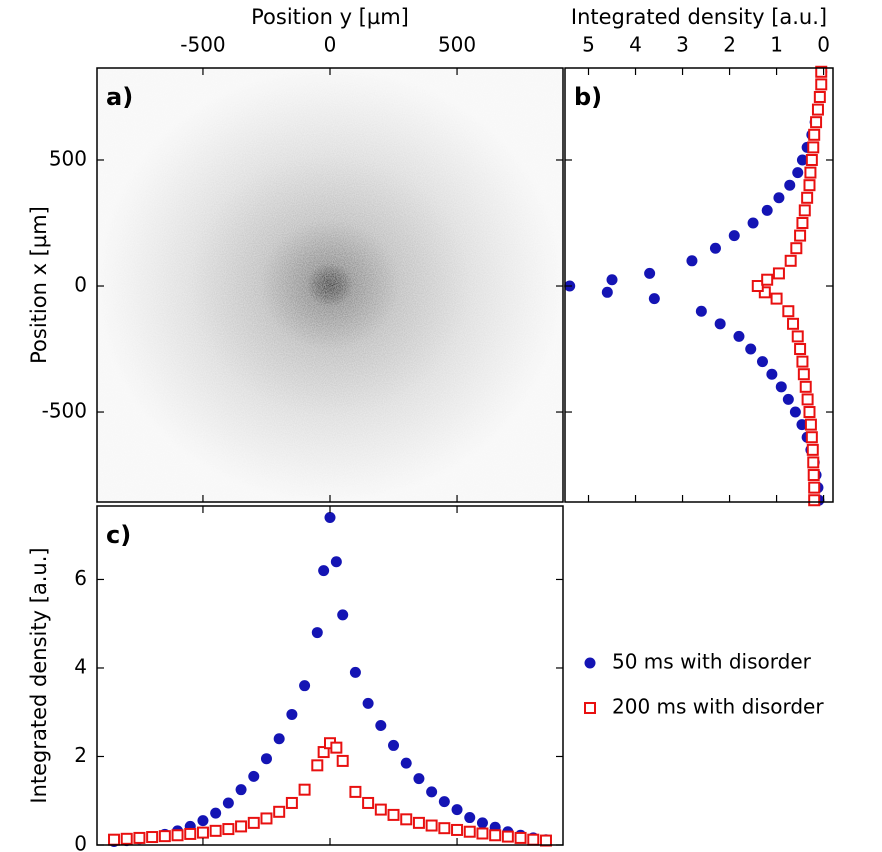  What do you see at coordinates (776, 45) in the screenshot?
I see `x-tick-label: 1` at bounding box center [776, 45].